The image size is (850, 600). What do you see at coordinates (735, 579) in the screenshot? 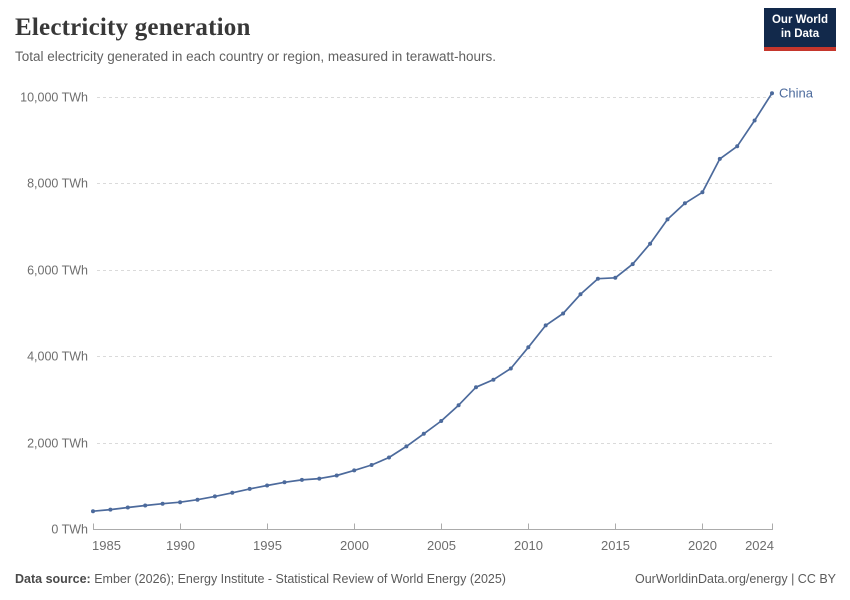
I see `attribution-link: OurWorldinData.org/energy | CC BY` at bounding box center [735, 579].